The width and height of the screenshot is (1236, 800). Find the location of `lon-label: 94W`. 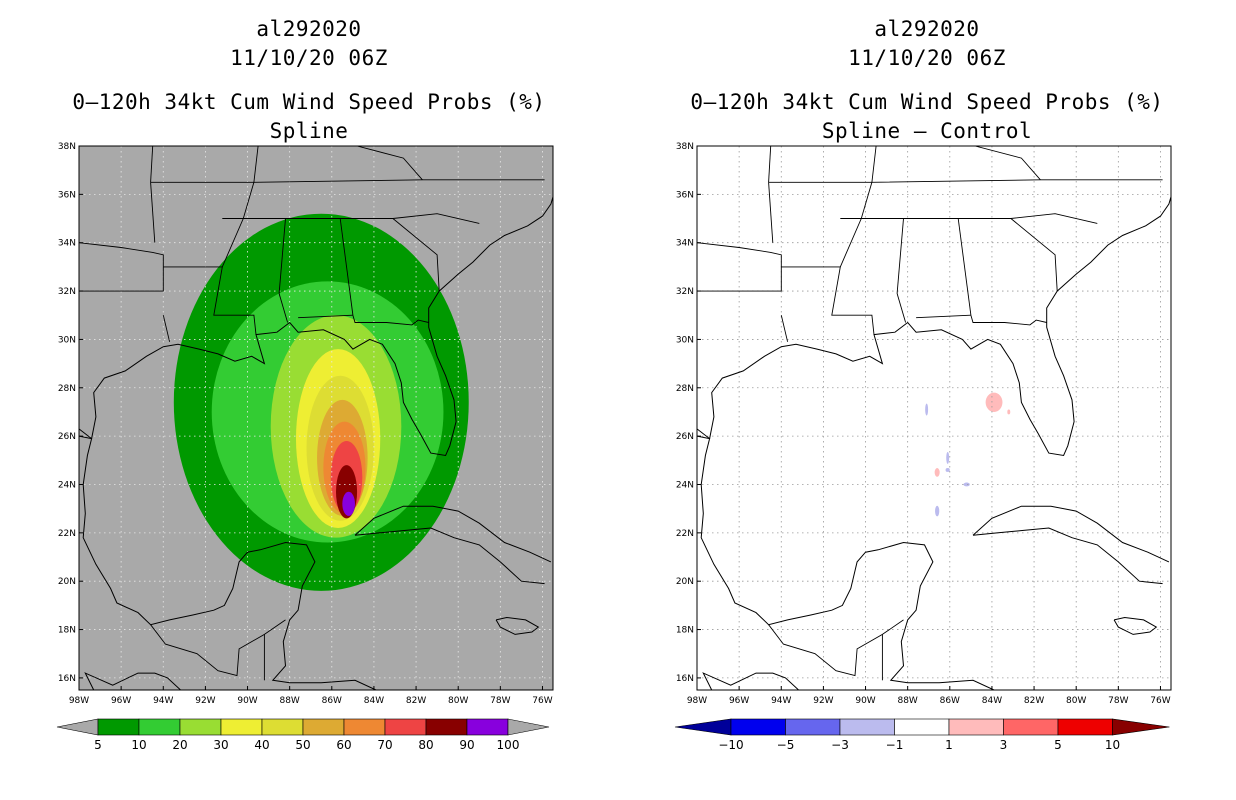

lon-label: 94W is located at coordinates (163, 701).